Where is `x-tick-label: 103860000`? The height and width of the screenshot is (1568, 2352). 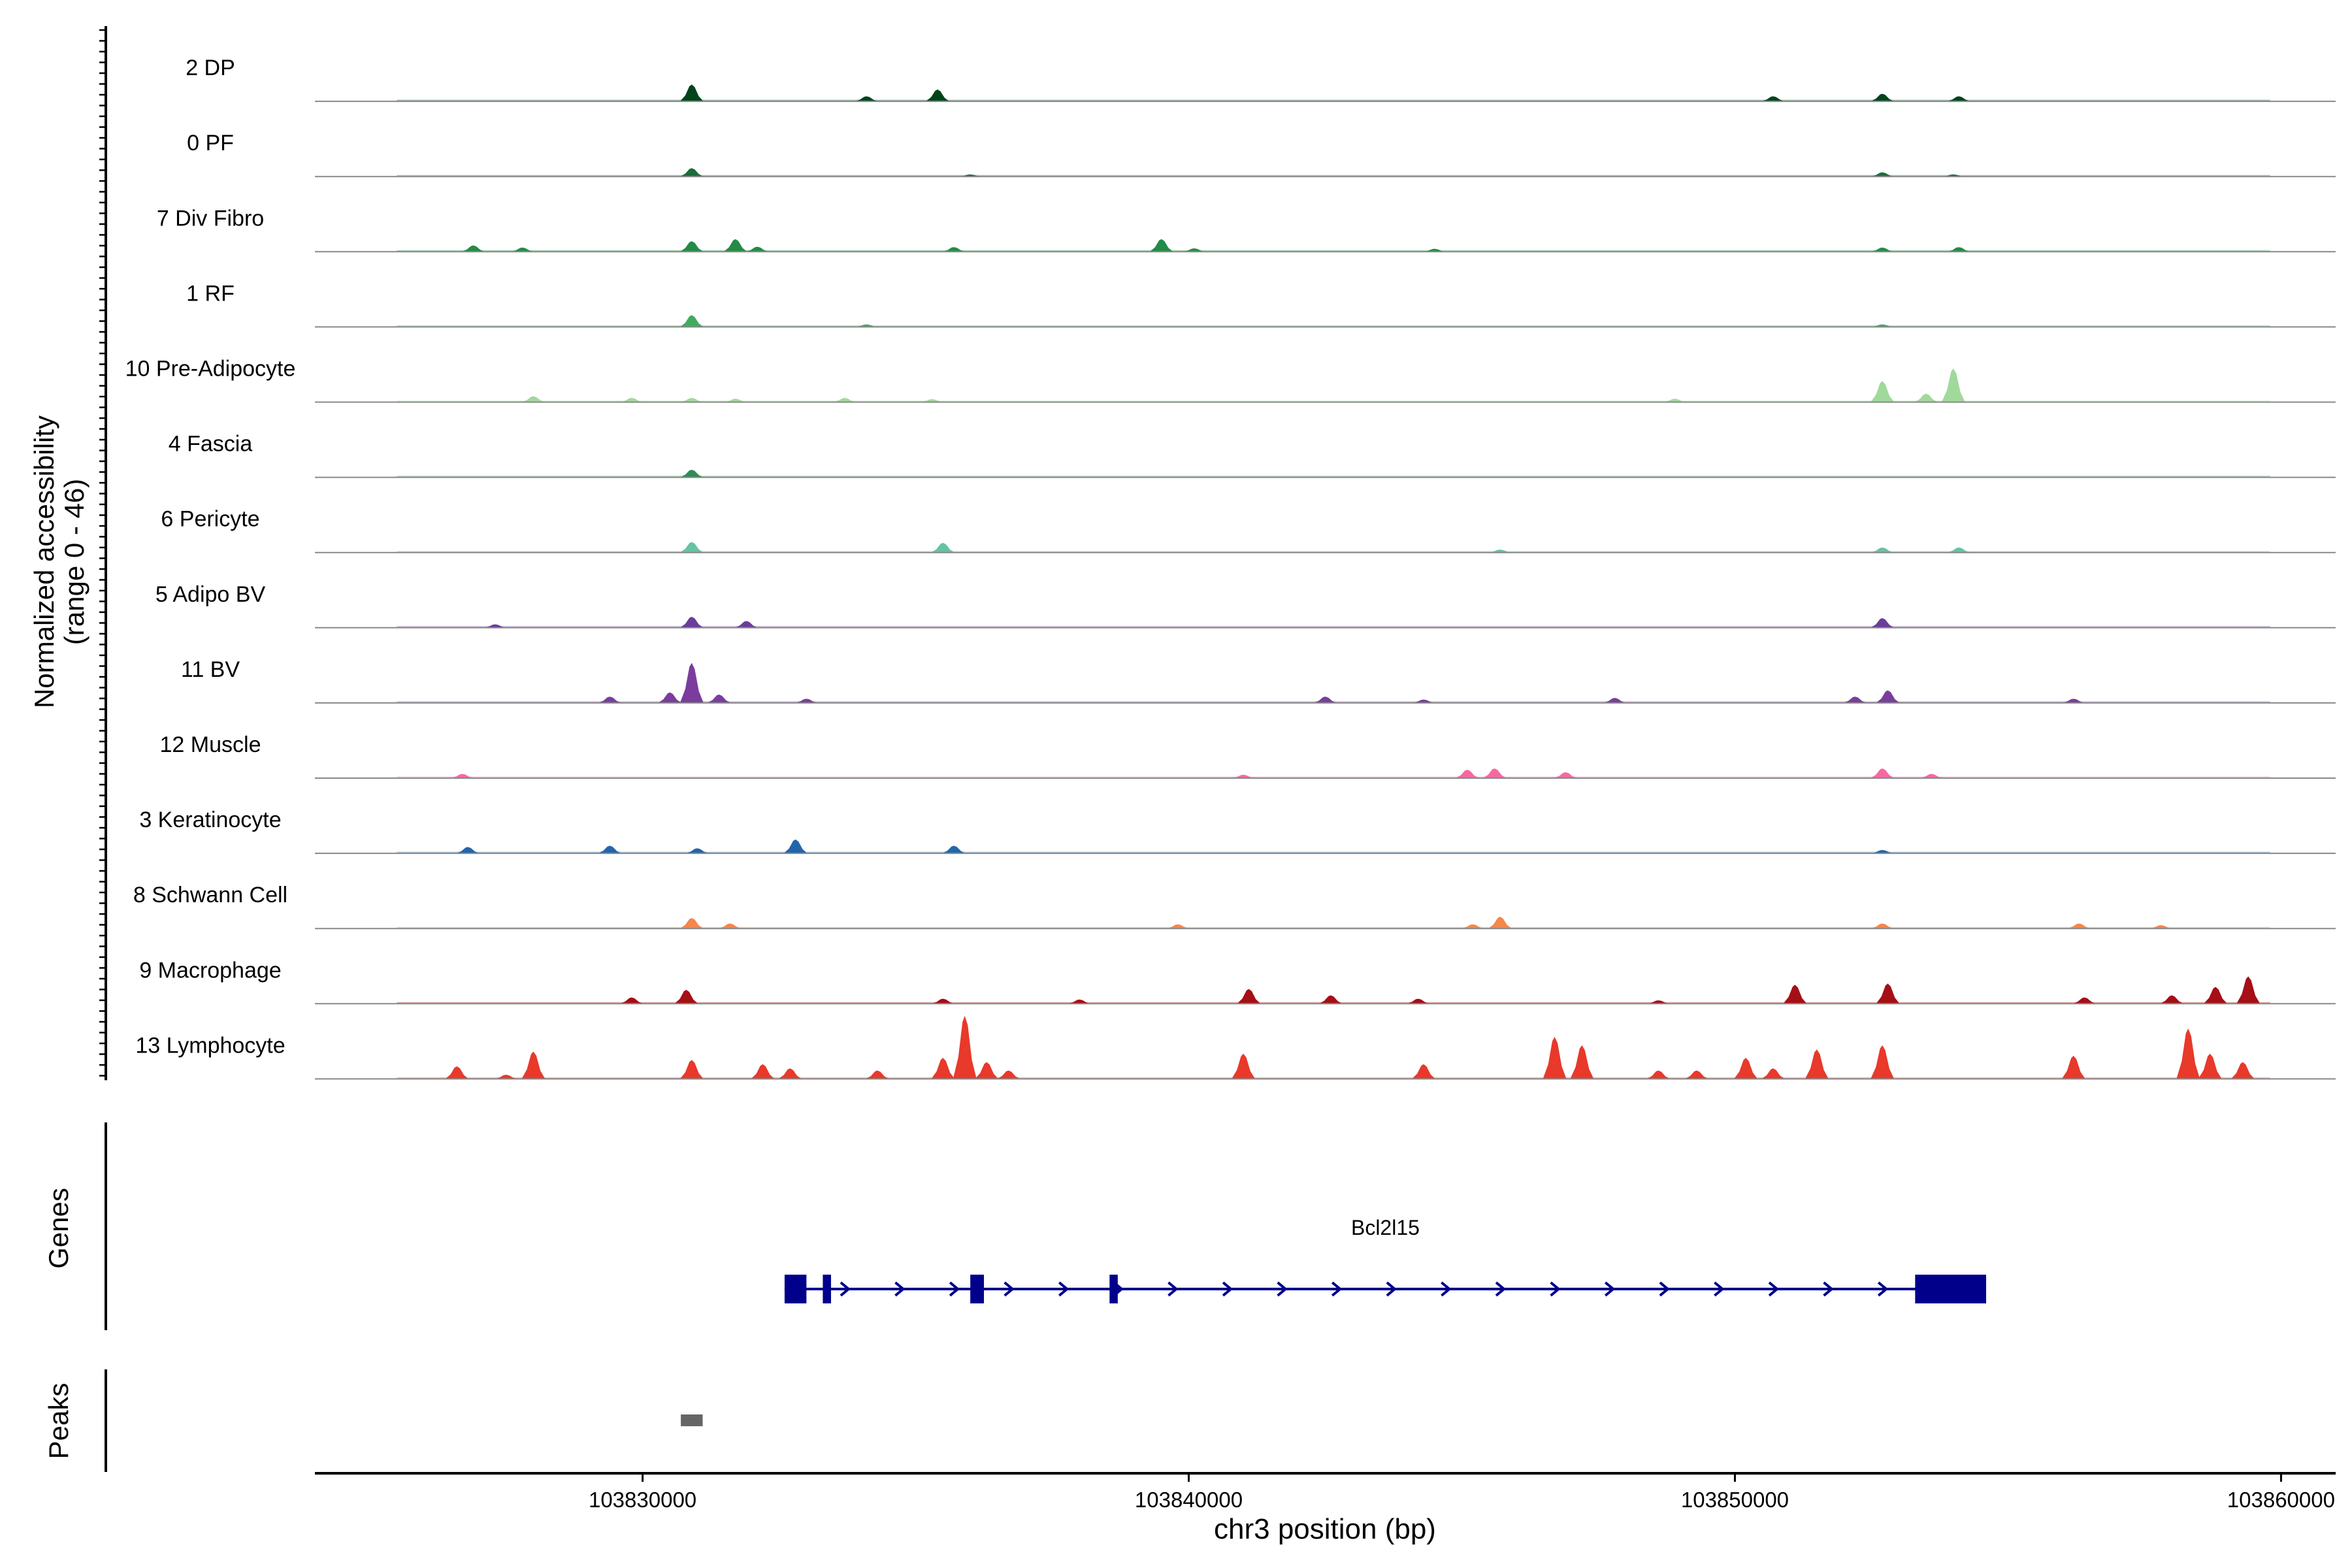 x-tick-label: 103860000 is located at coordinates (2281, 1500).